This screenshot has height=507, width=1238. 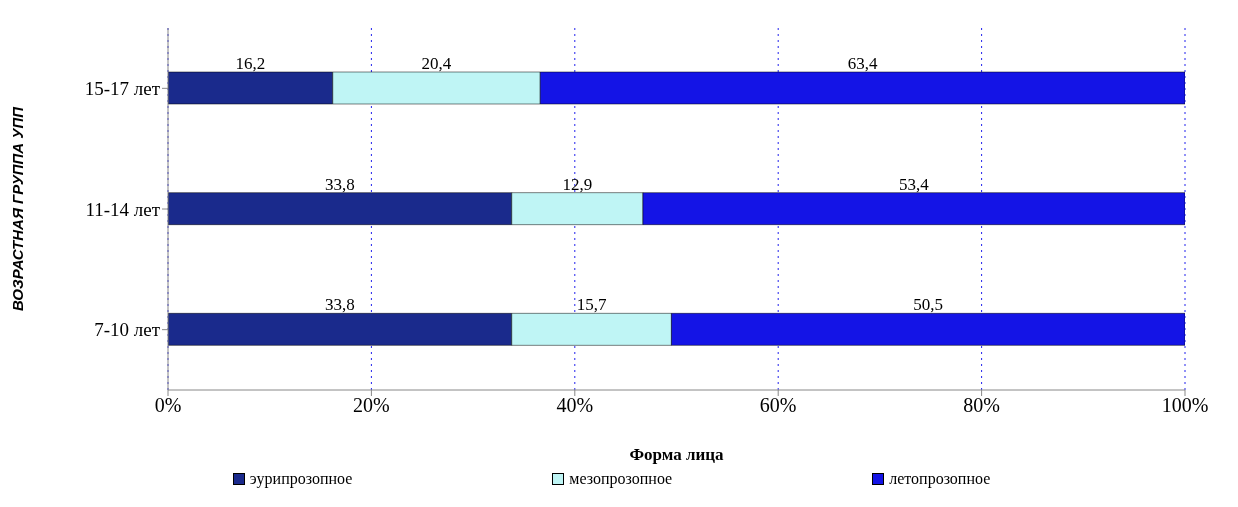 What do you see at coordinates (436, 63) in the screenshot?
I see `data-label: 20,4` at bounding box center [436, 63].